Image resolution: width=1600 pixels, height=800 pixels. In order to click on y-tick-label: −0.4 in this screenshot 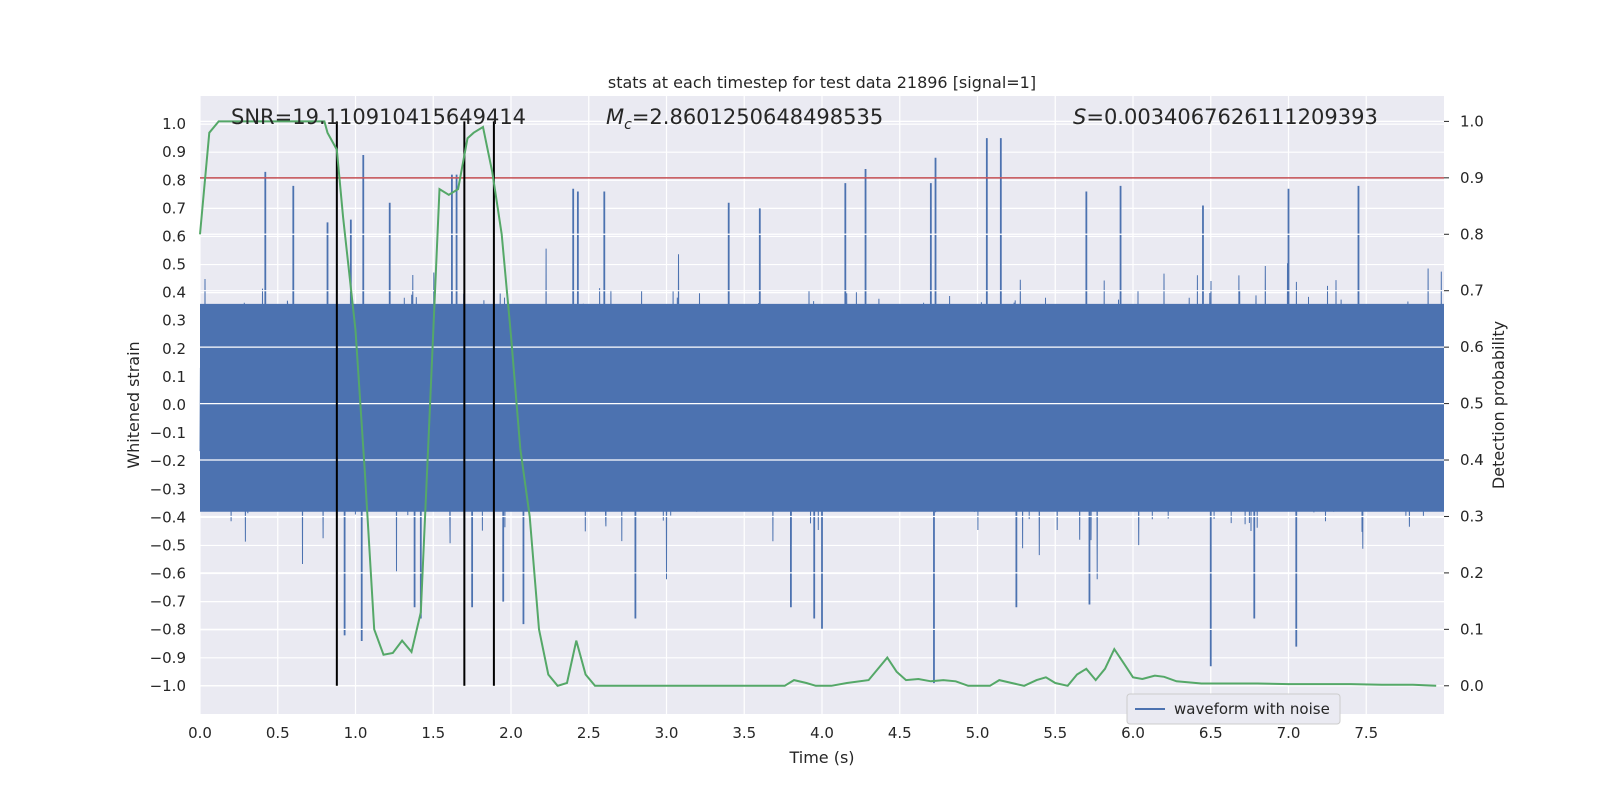, I will do `click(168, 517)`.